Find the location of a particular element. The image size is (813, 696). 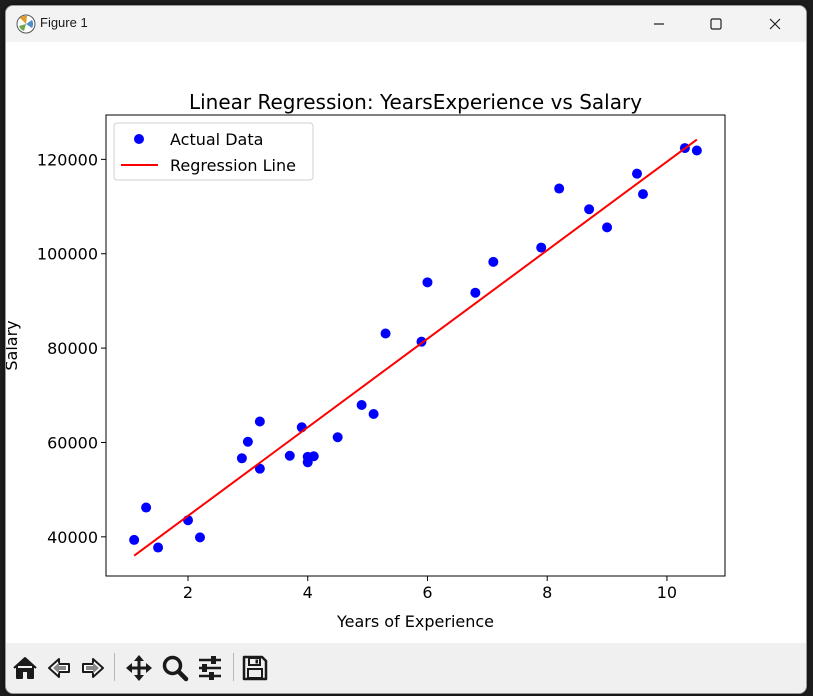

floppy-disk-icon is located at coordinates (255, 668).